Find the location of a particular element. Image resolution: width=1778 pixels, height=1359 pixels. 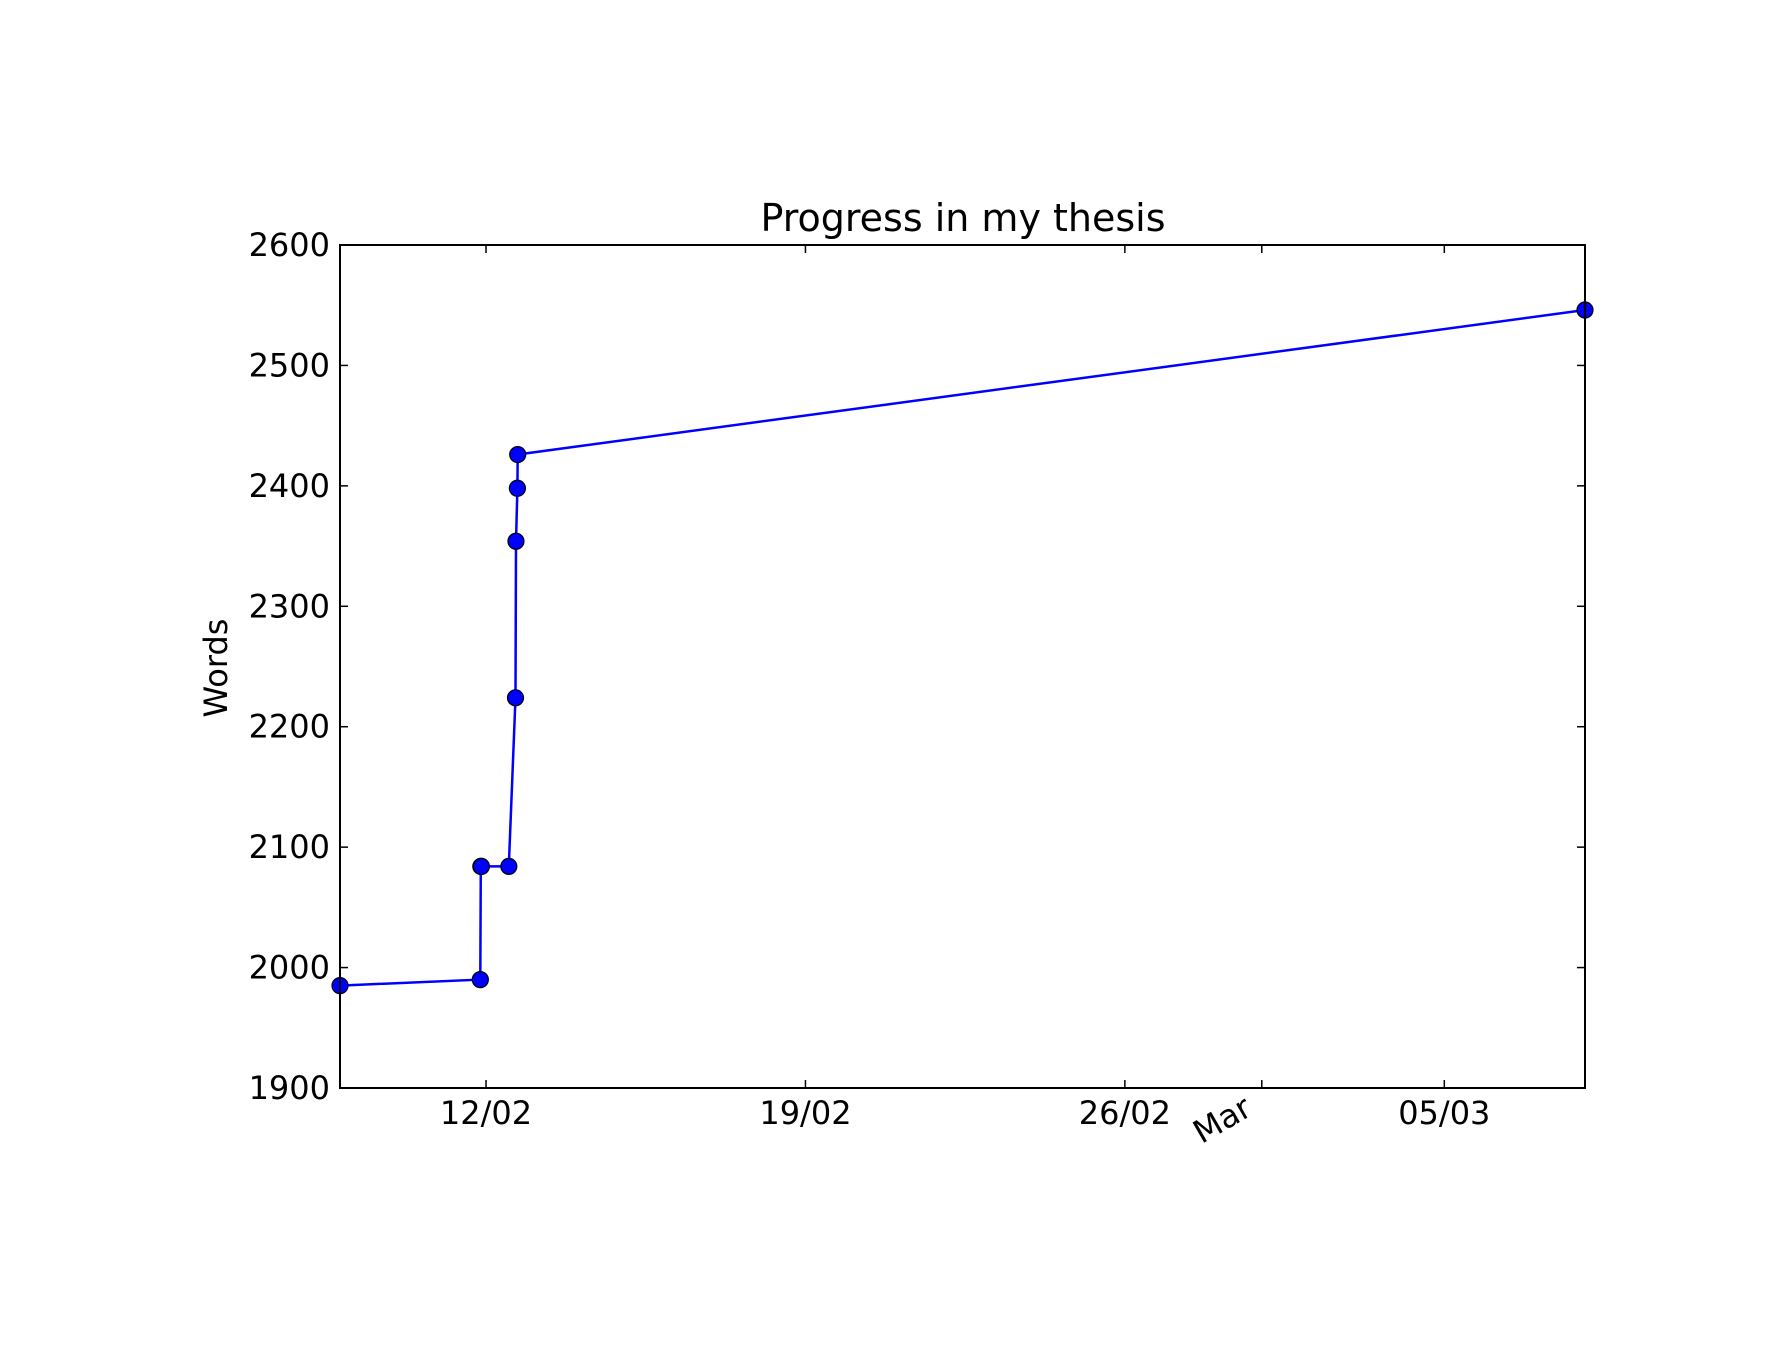

y-tick-label: 1900 is located at coordinates (289, 1088).